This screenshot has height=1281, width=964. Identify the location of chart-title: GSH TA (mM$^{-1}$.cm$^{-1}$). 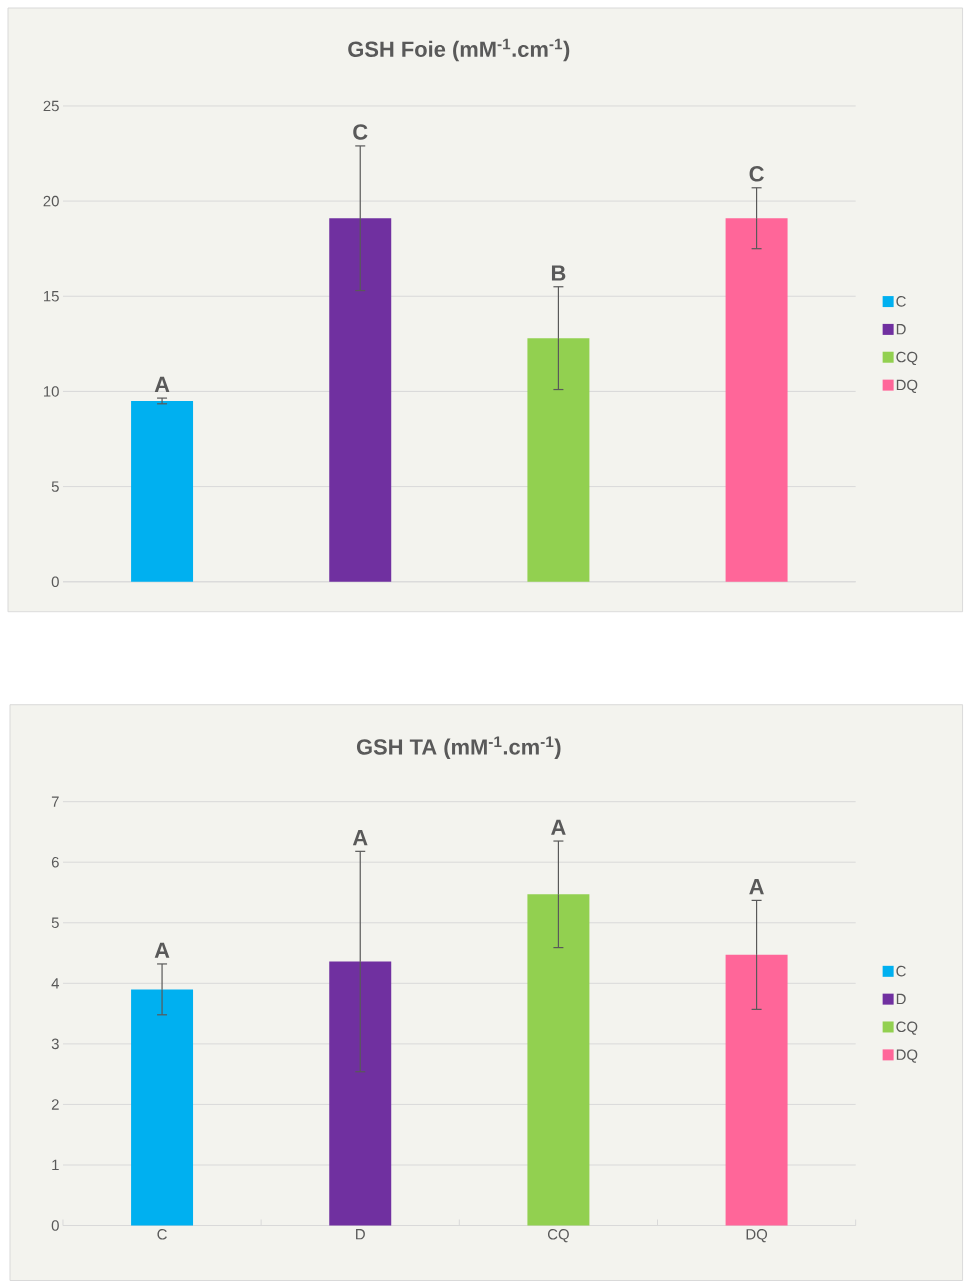
(459, 747).